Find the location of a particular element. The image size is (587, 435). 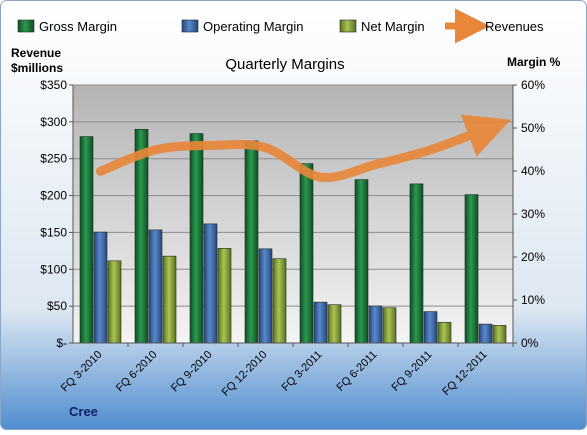

left-tick-label: $300 is located at coordinates (53, 122).